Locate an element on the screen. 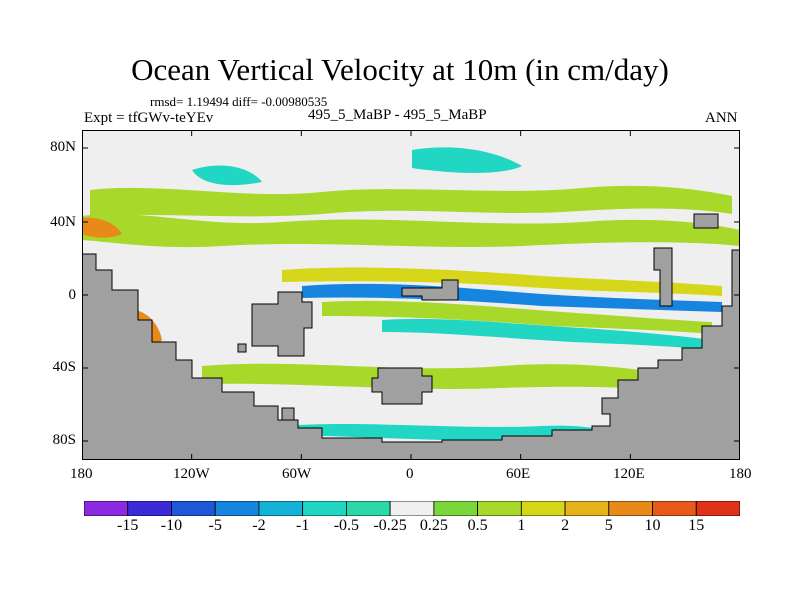 The height and width of the screenshot is (600, 800). colorbar is located at coordinates (412, 508).